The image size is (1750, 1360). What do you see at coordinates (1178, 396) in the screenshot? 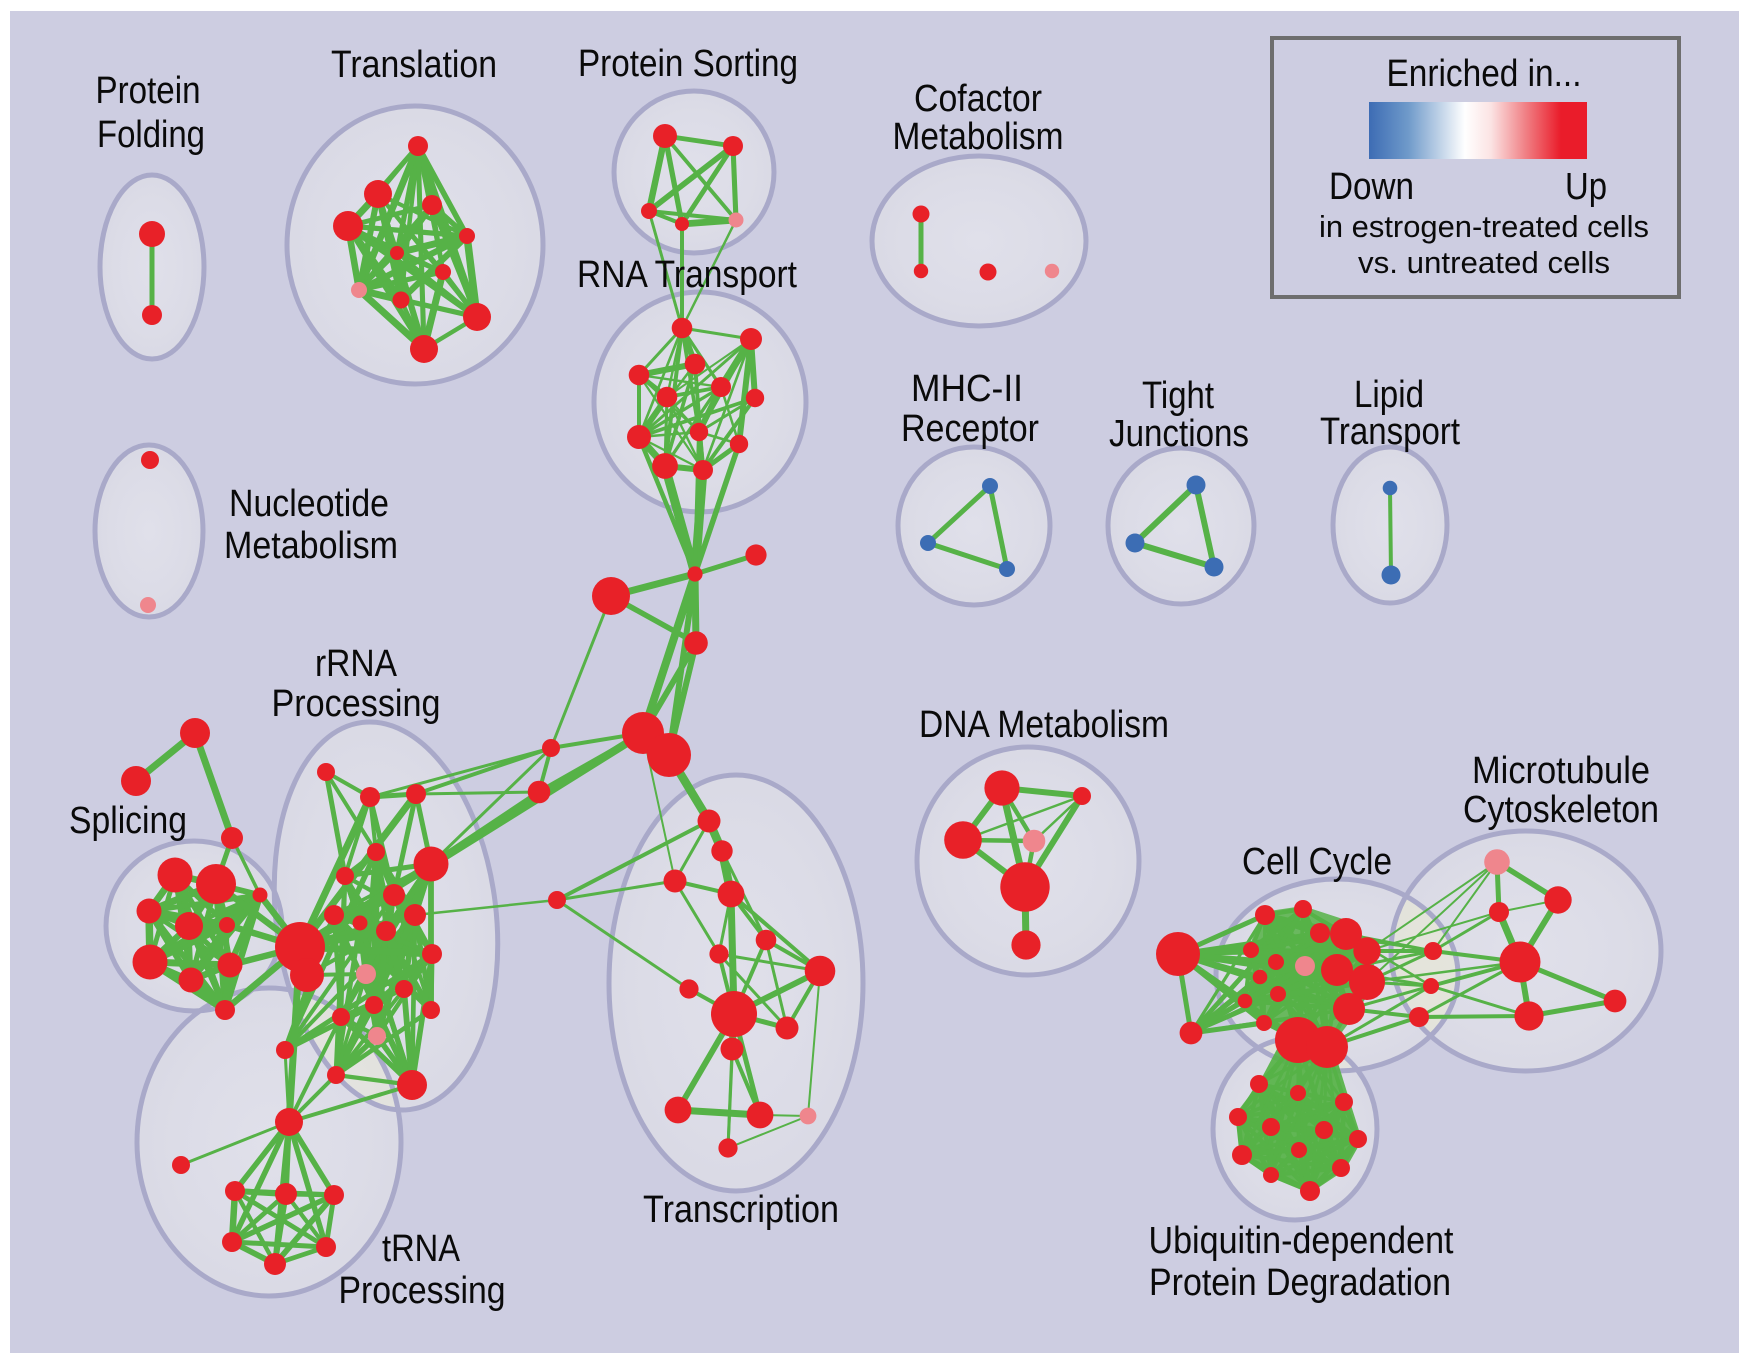
I see `svg-text: Tight` at bounding box center [1178, 396].